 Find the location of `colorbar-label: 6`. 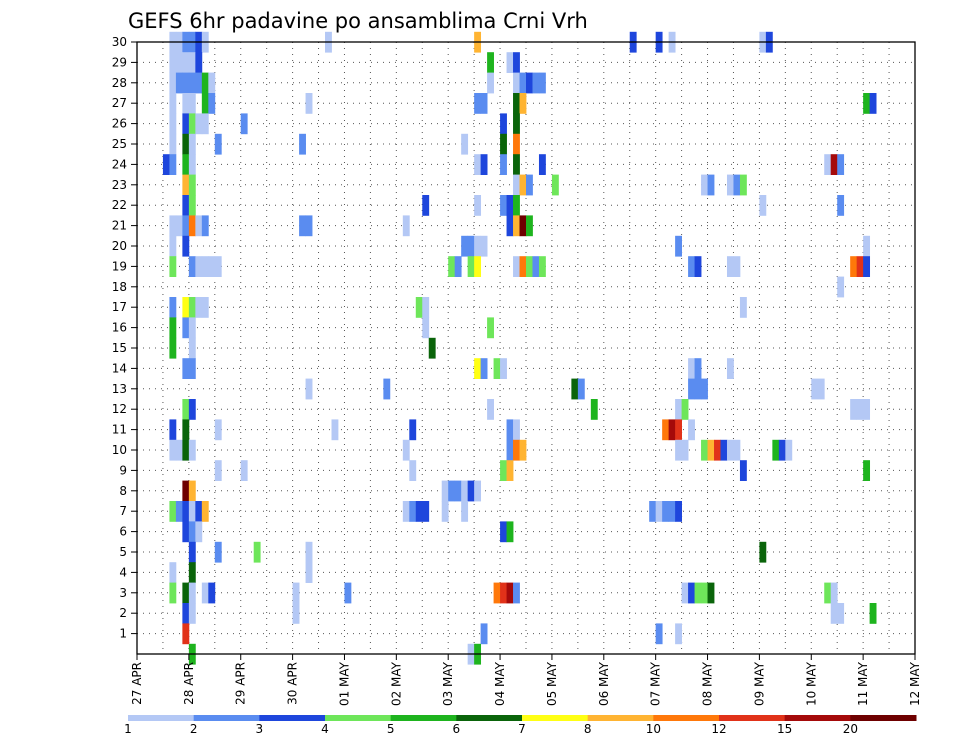

colorbar-label: 6 is located at coordinates (457, 729).